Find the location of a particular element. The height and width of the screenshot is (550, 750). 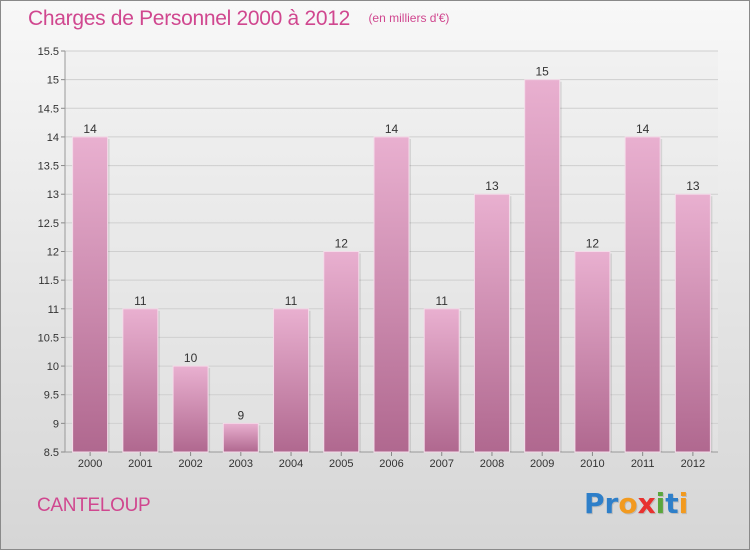

y-tick-label: 12.5 is located at coordinates (48, 224).